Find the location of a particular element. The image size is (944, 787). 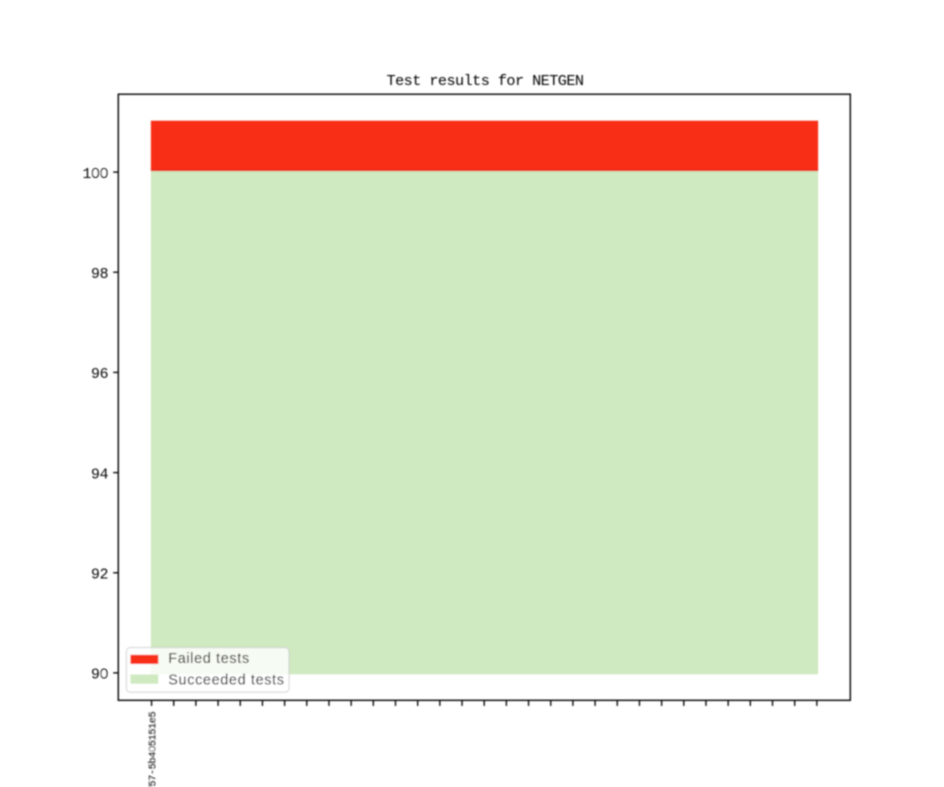

svg-text: 98 is located at coordinates (99, 275).